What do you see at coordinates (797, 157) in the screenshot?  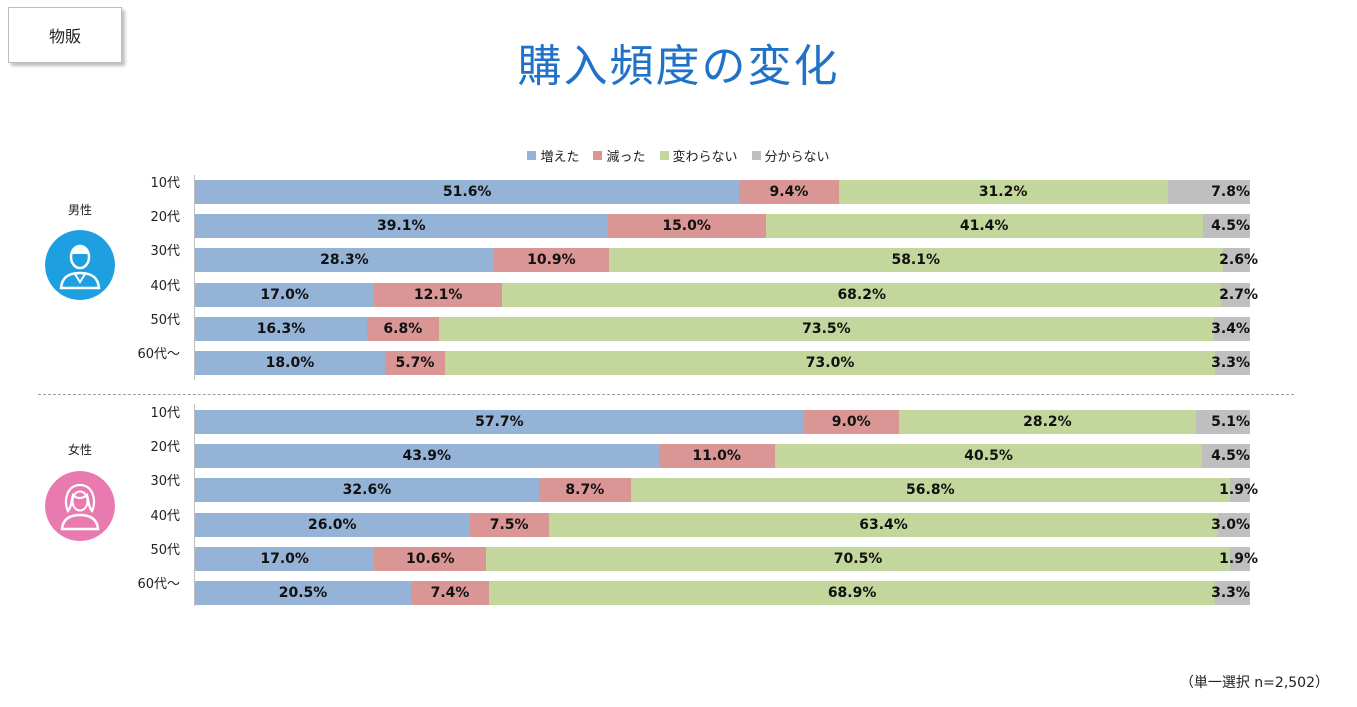 I see `legend-label-unknown: 分からない` at bounding box center [797, 157].